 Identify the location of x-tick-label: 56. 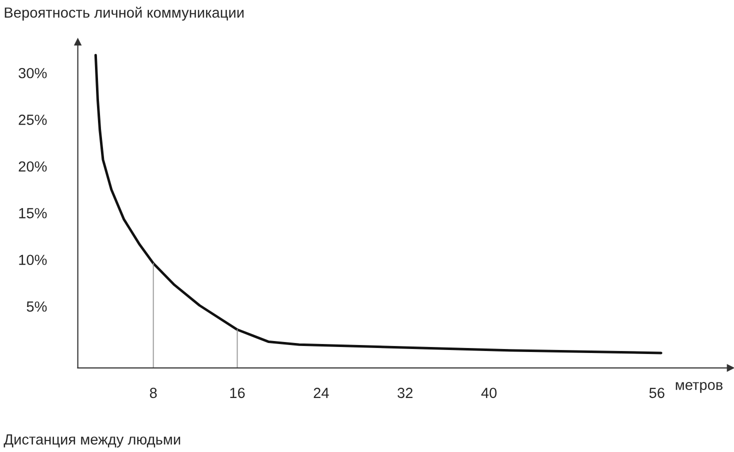
(656, 393).